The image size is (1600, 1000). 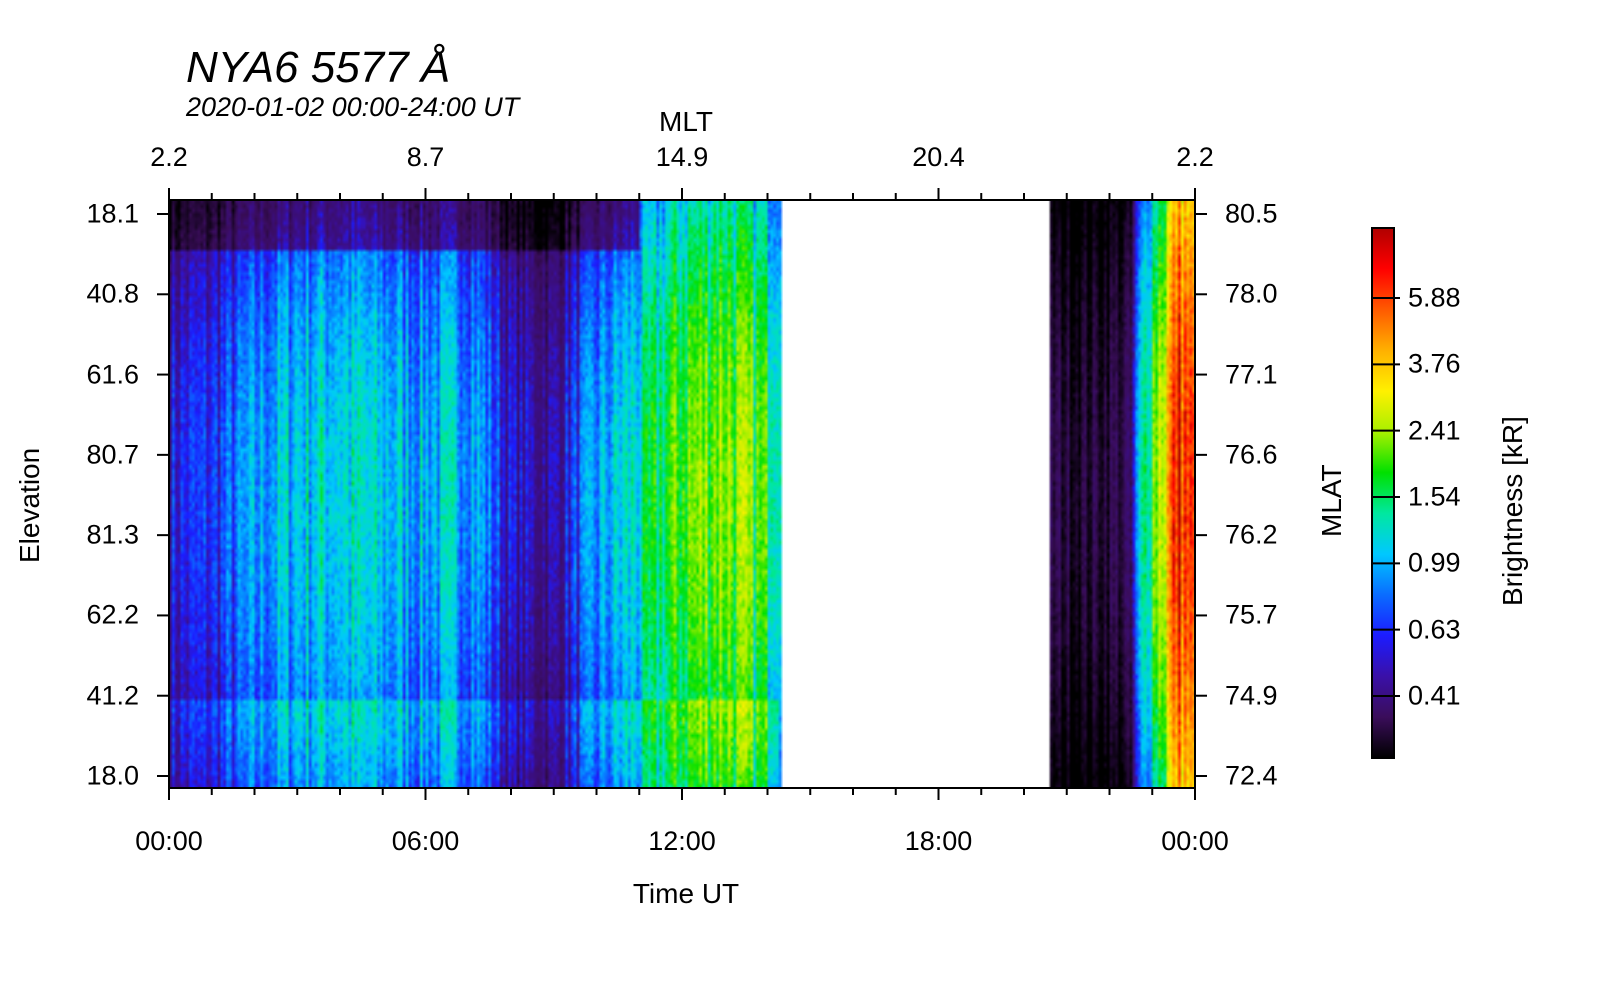 I want to click on y-left-tick-label: 61.6, so click(x=112, y=374).